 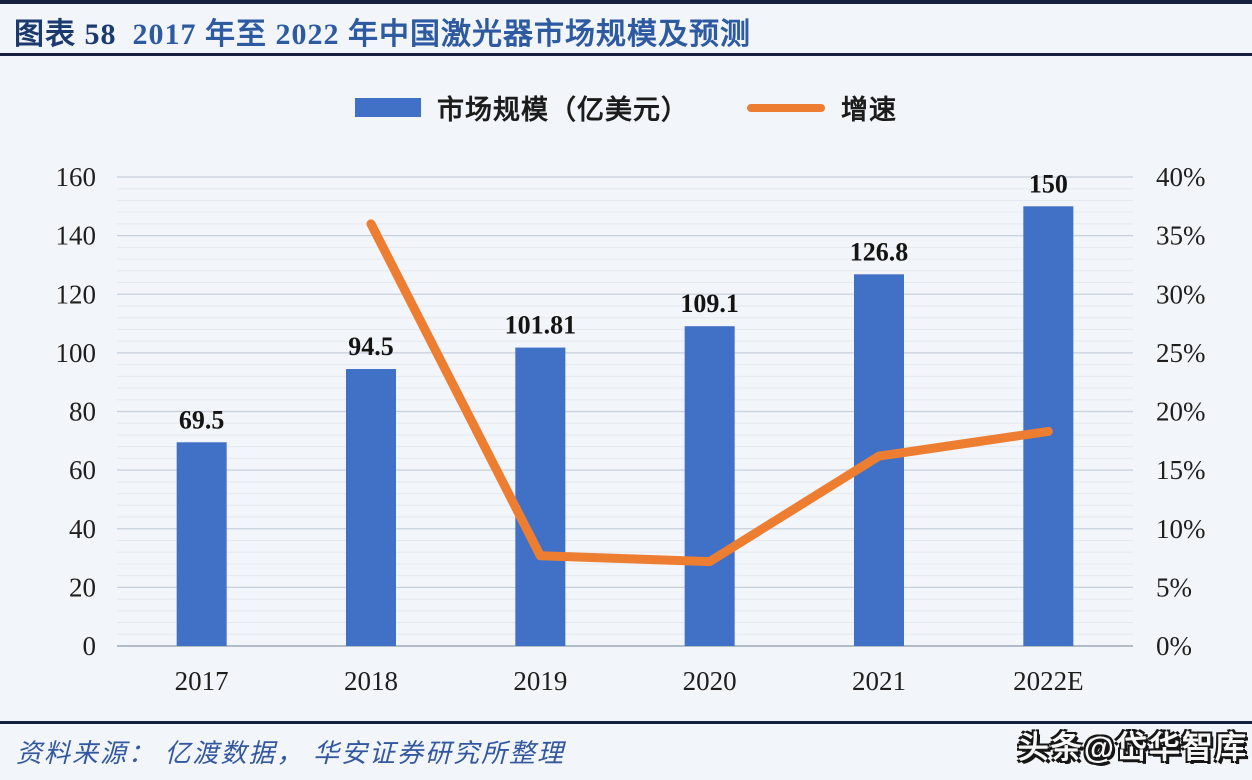 I want to click on legend-item-market-size: 市场规模（亿美元）, so click(x=522, y=107).